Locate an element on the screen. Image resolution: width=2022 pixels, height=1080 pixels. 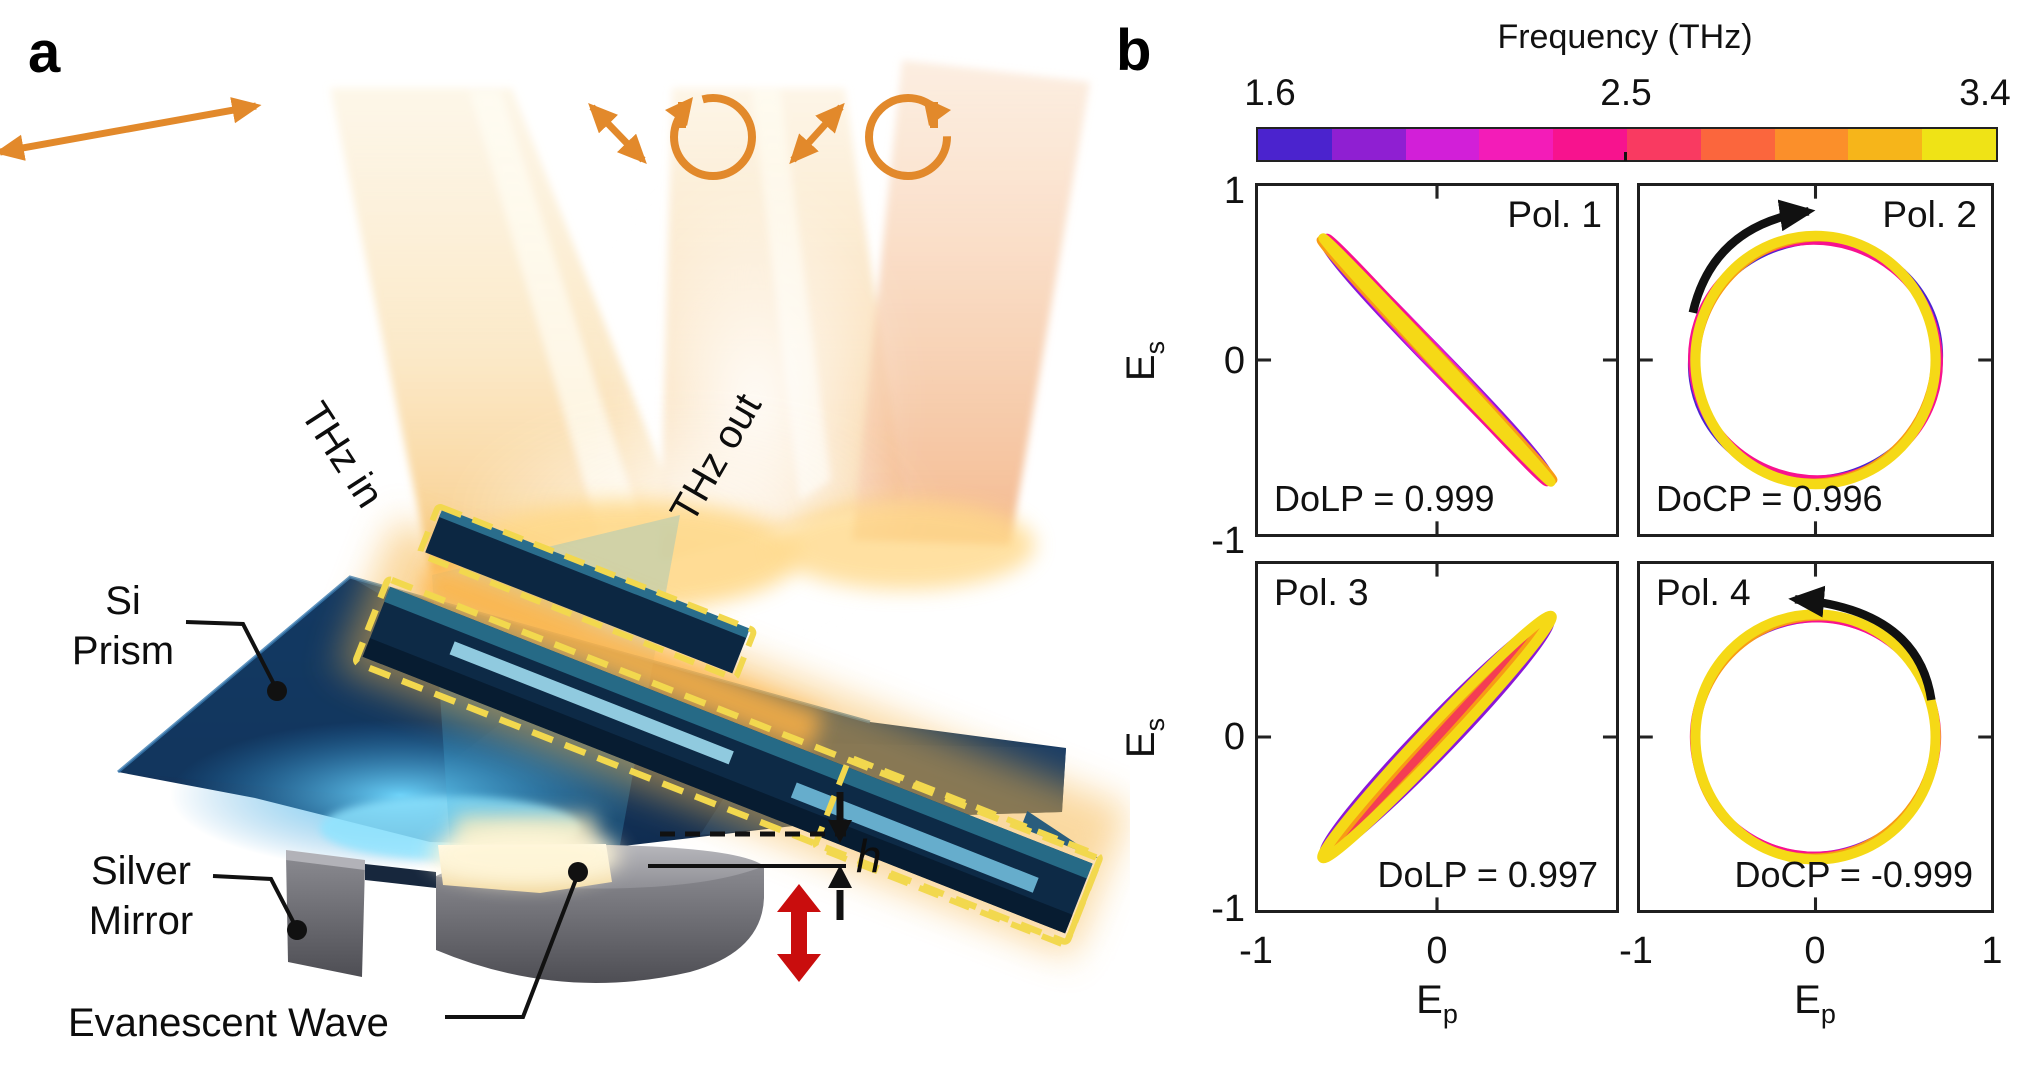
pol3-dolp-value: DoLP = 0.997 is located at coordinates (1487, 874).